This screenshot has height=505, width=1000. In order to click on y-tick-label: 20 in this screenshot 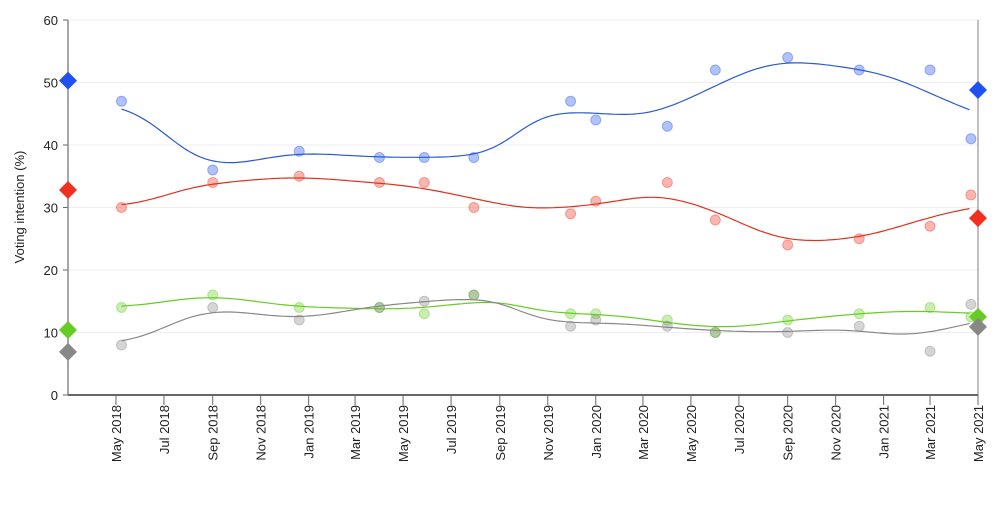, I will do `click(51, 270)`.